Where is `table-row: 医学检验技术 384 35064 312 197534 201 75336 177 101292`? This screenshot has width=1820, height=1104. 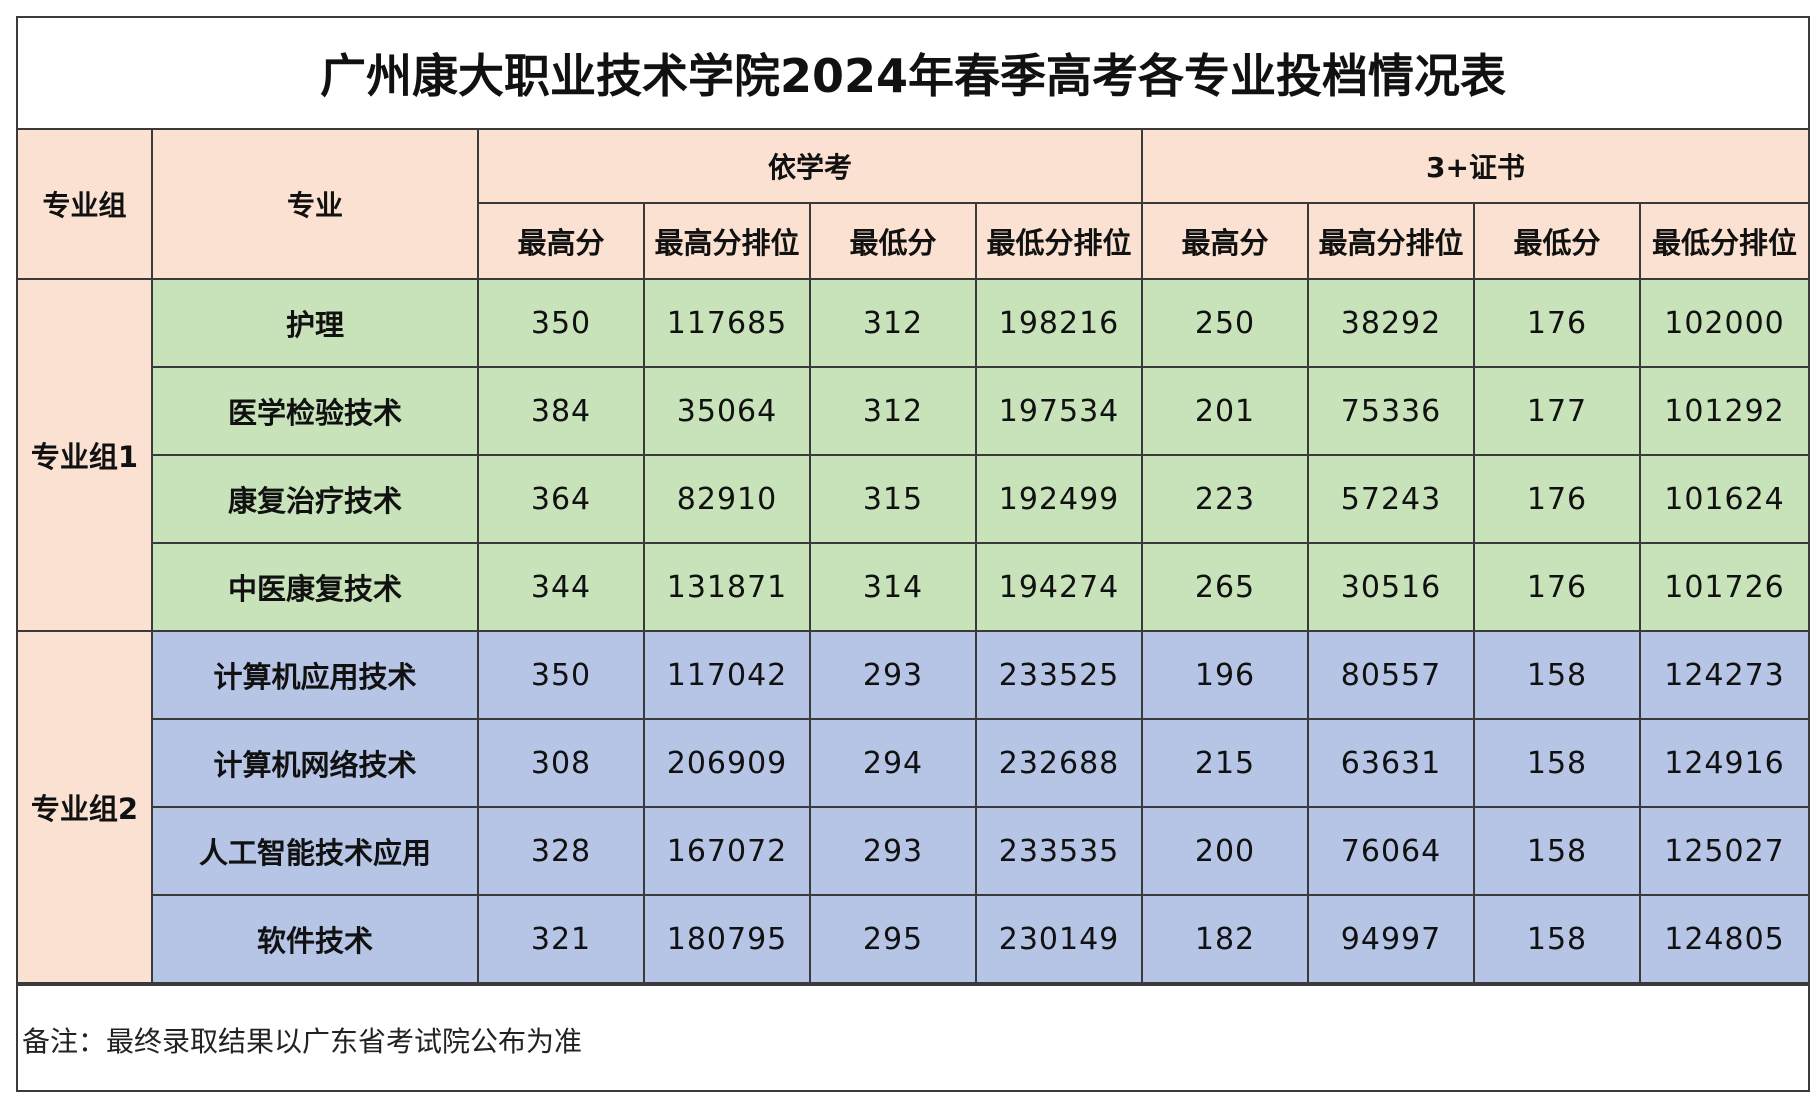 table-row: 医学检验技术 384 35064 312 197534 201 75336 177 101292 is located at coordinates (913, 411).